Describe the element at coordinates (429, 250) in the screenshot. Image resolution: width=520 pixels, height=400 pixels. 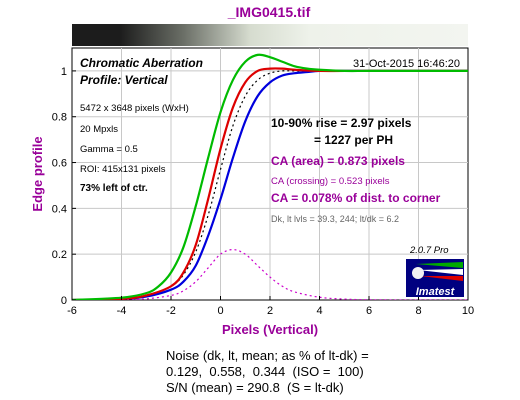
I see `version-text: 2.0.7 Pro` at that location.